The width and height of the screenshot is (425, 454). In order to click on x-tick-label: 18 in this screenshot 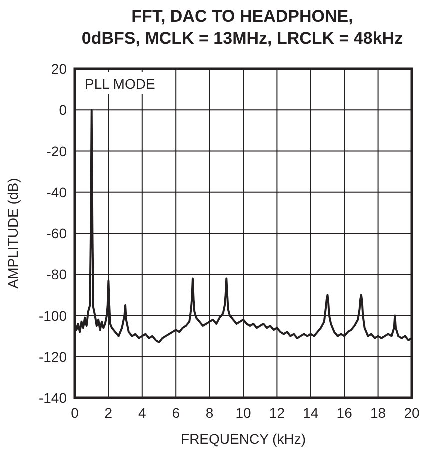, I will do `click(378, 413)`.